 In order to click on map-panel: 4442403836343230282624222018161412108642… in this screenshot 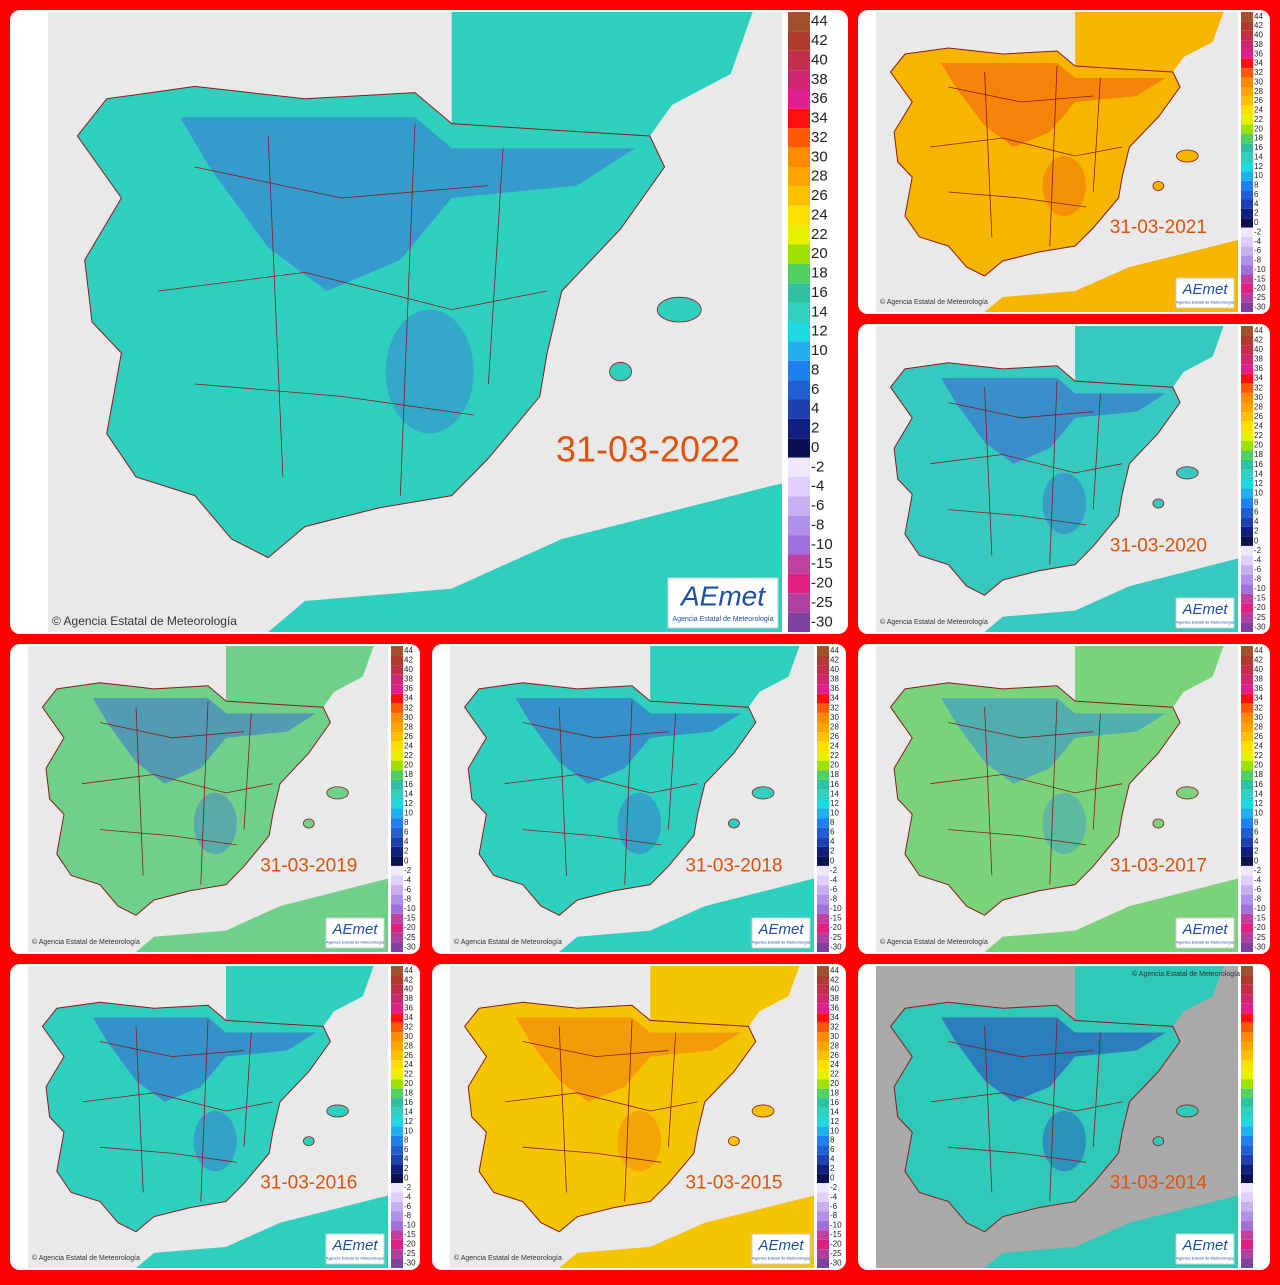, I will do `click(215, 1117)`.